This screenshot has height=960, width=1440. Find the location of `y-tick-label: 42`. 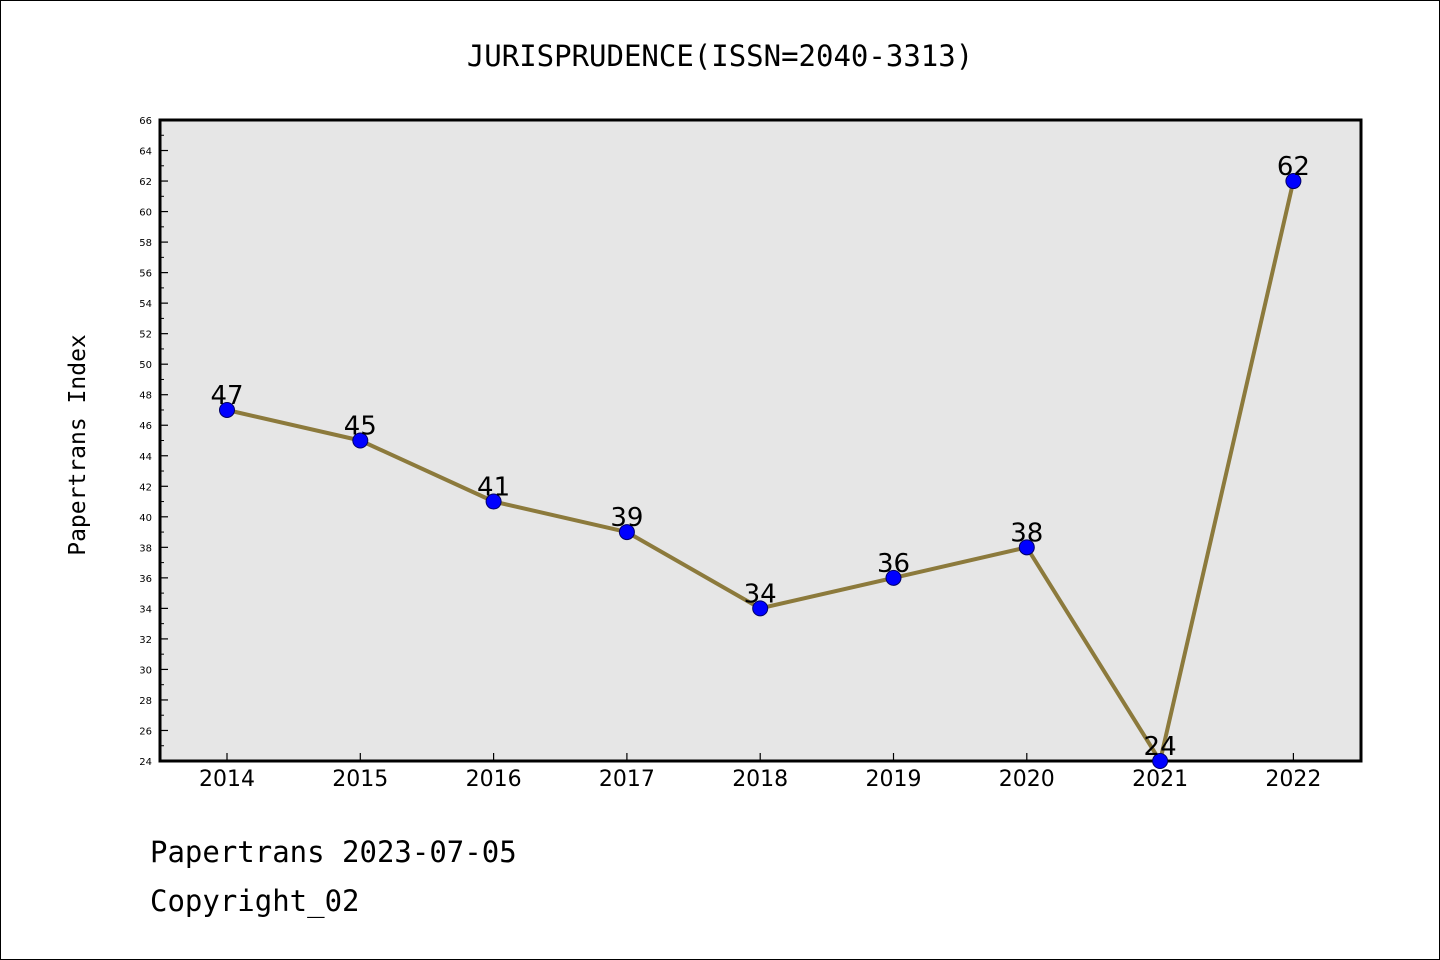

y-tick-label: 42 is located at coordinates (145, 487).